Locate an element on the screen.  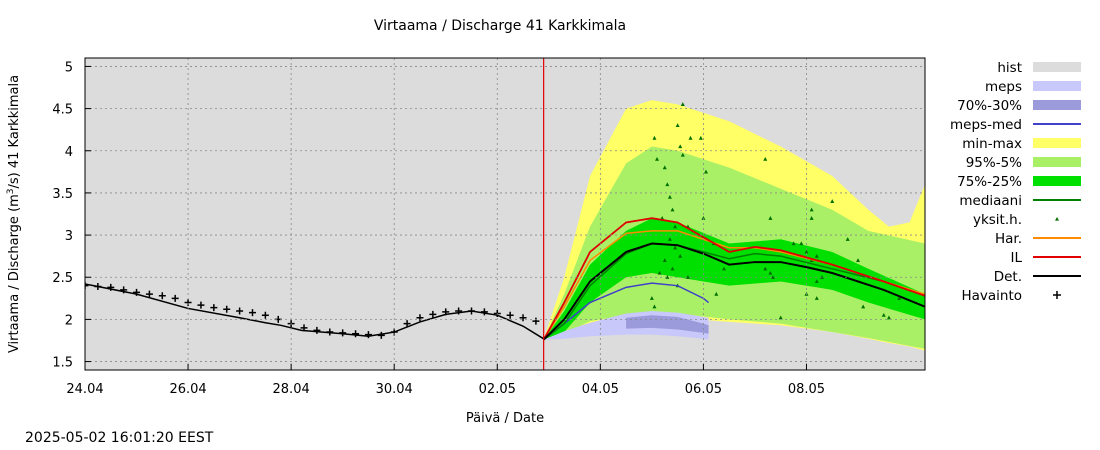
x-tick-label: 30.04 is located at coordinates (394, 389).